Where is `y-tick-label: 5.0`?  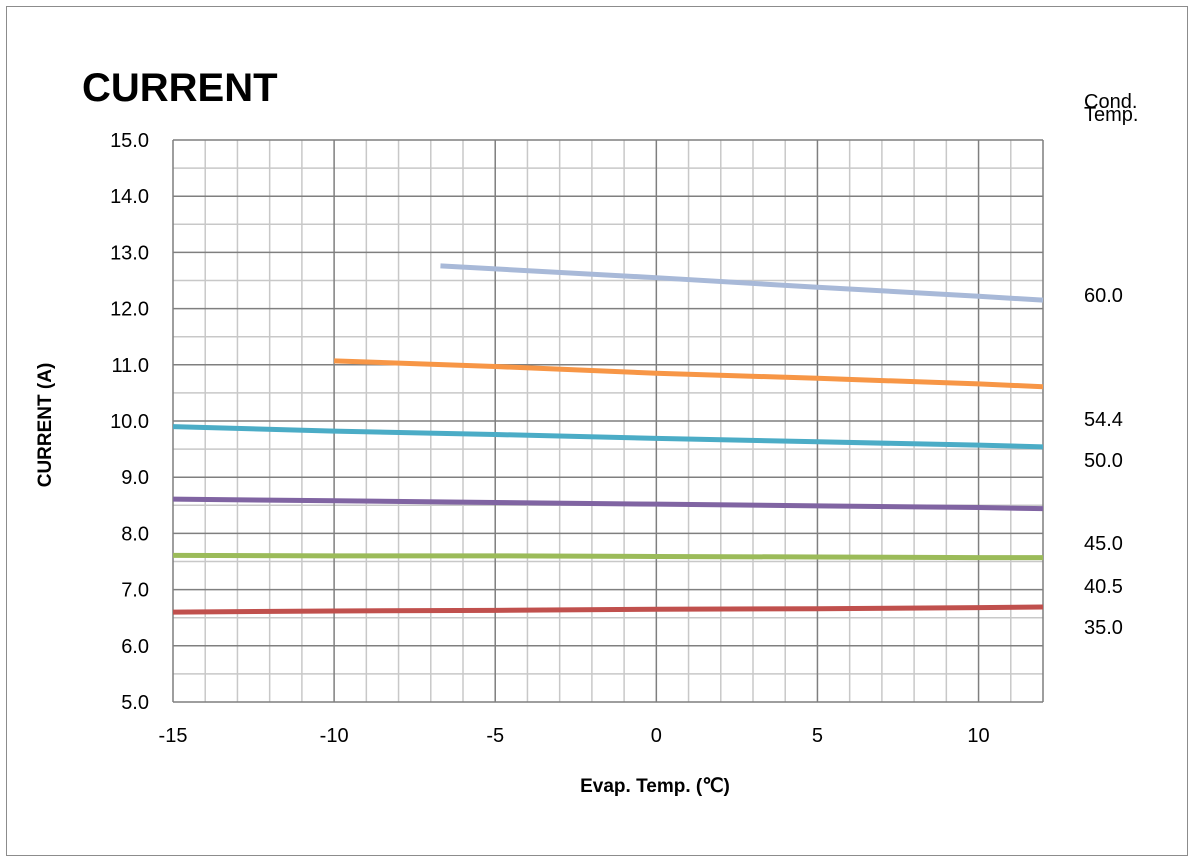 y-tick-label: 5.0 is located at coordinates (135, 703).